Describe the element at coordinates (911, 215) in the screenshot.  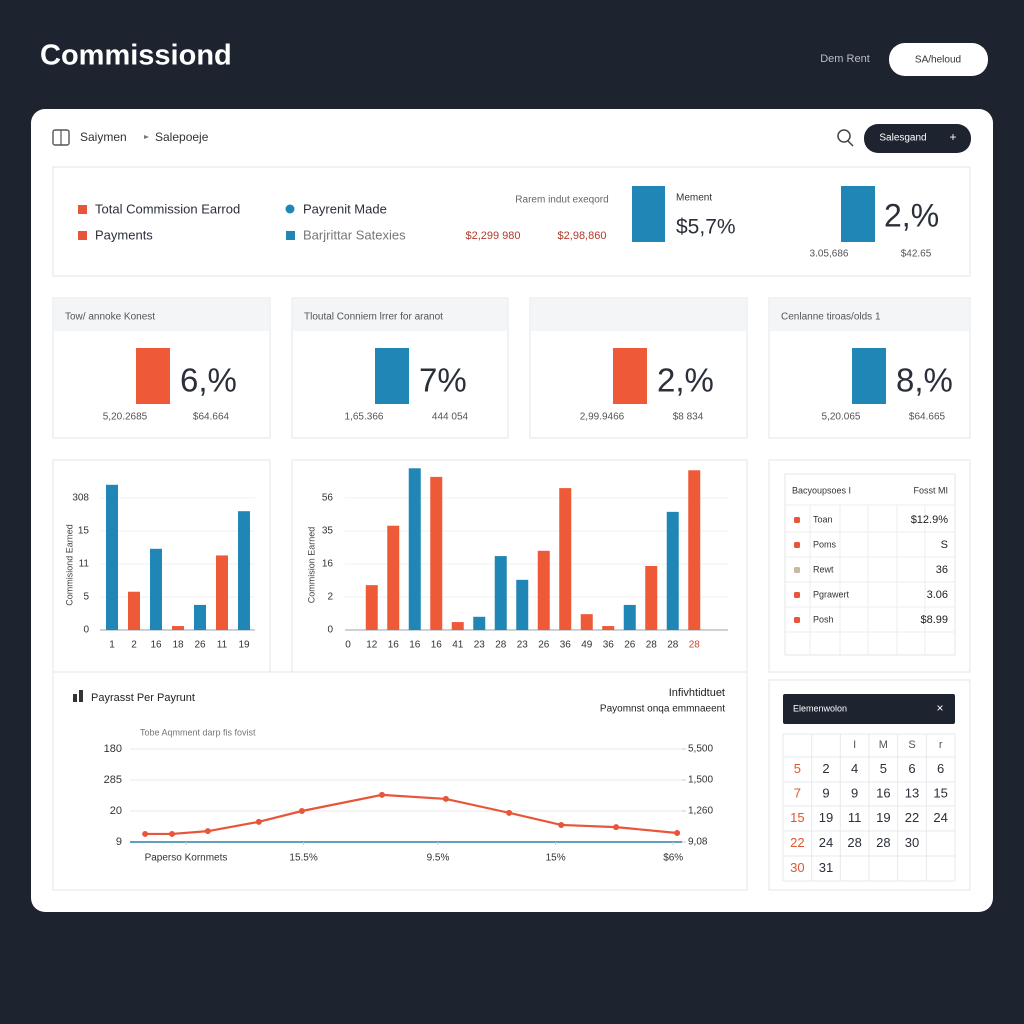
I see `block-value: 2,%` at that location.